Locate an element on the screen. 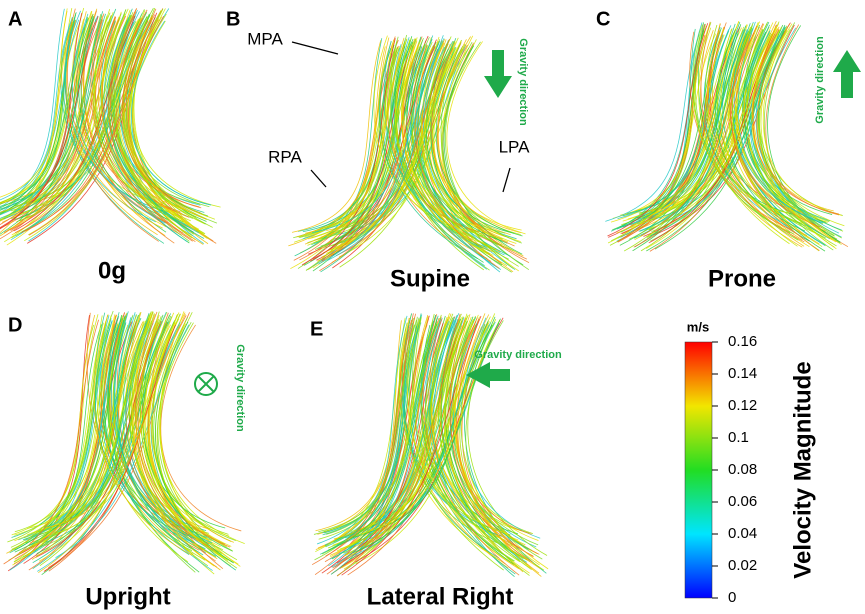 This screenshot has width=865, height=614. annotation: MPA is located at coordinates (265, 38).